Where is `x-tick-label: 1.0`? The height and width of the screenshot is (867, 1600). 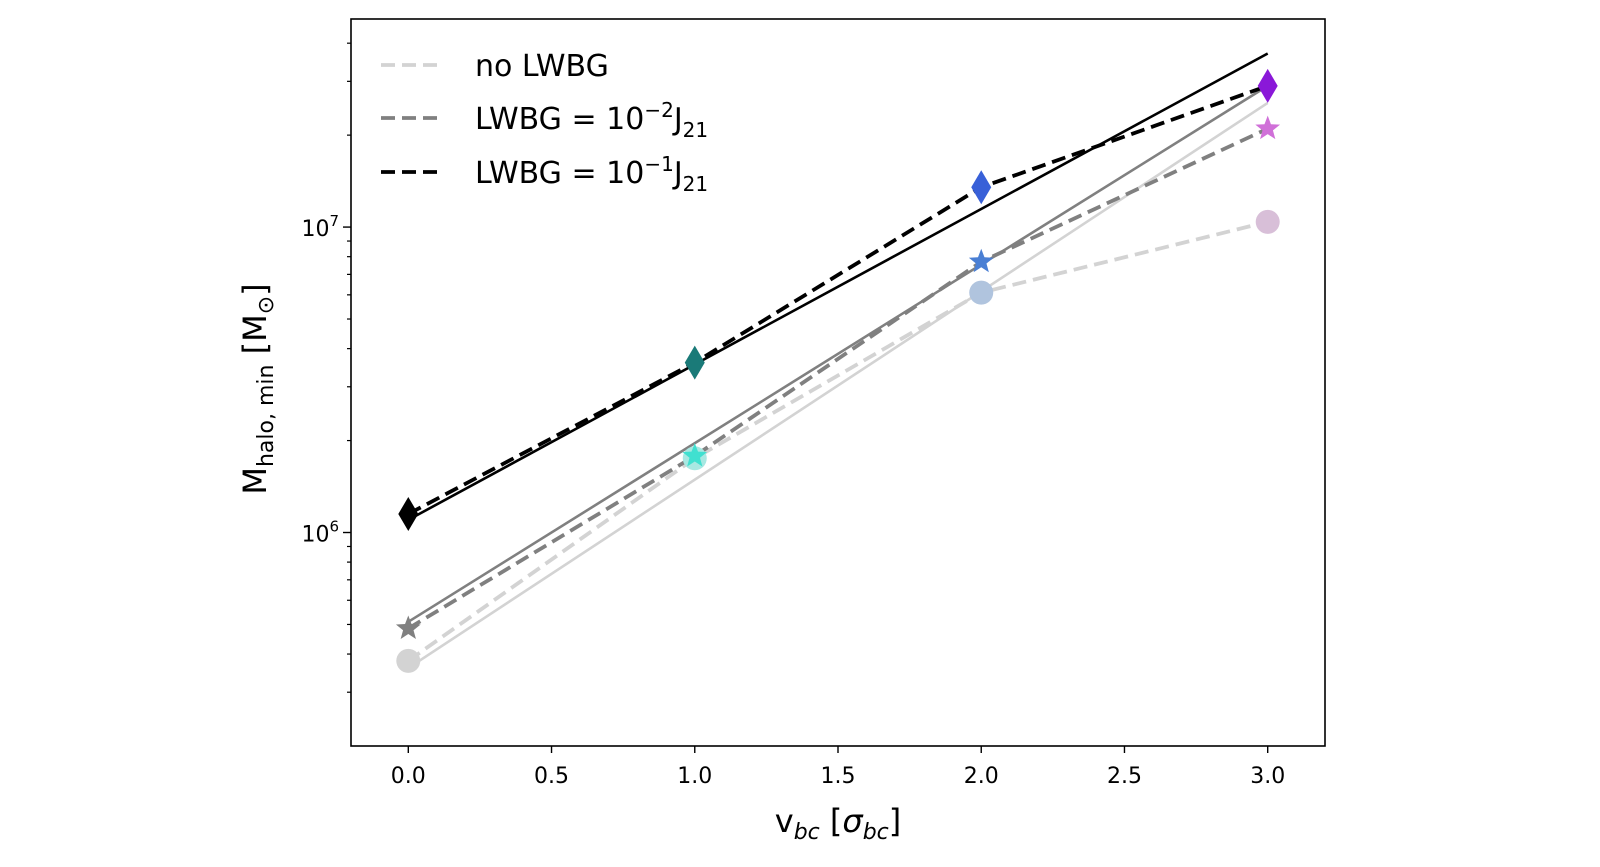
x-tick-label: 1.0 is located at coordinates (694, 776).